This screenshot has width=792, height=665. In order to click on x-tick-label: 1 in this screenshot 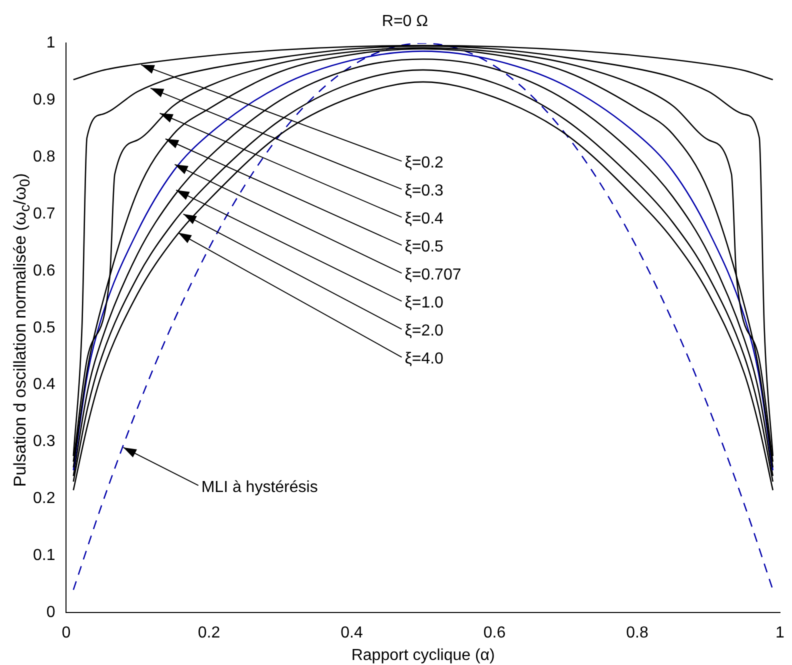, I will do `click(780, 633)`.